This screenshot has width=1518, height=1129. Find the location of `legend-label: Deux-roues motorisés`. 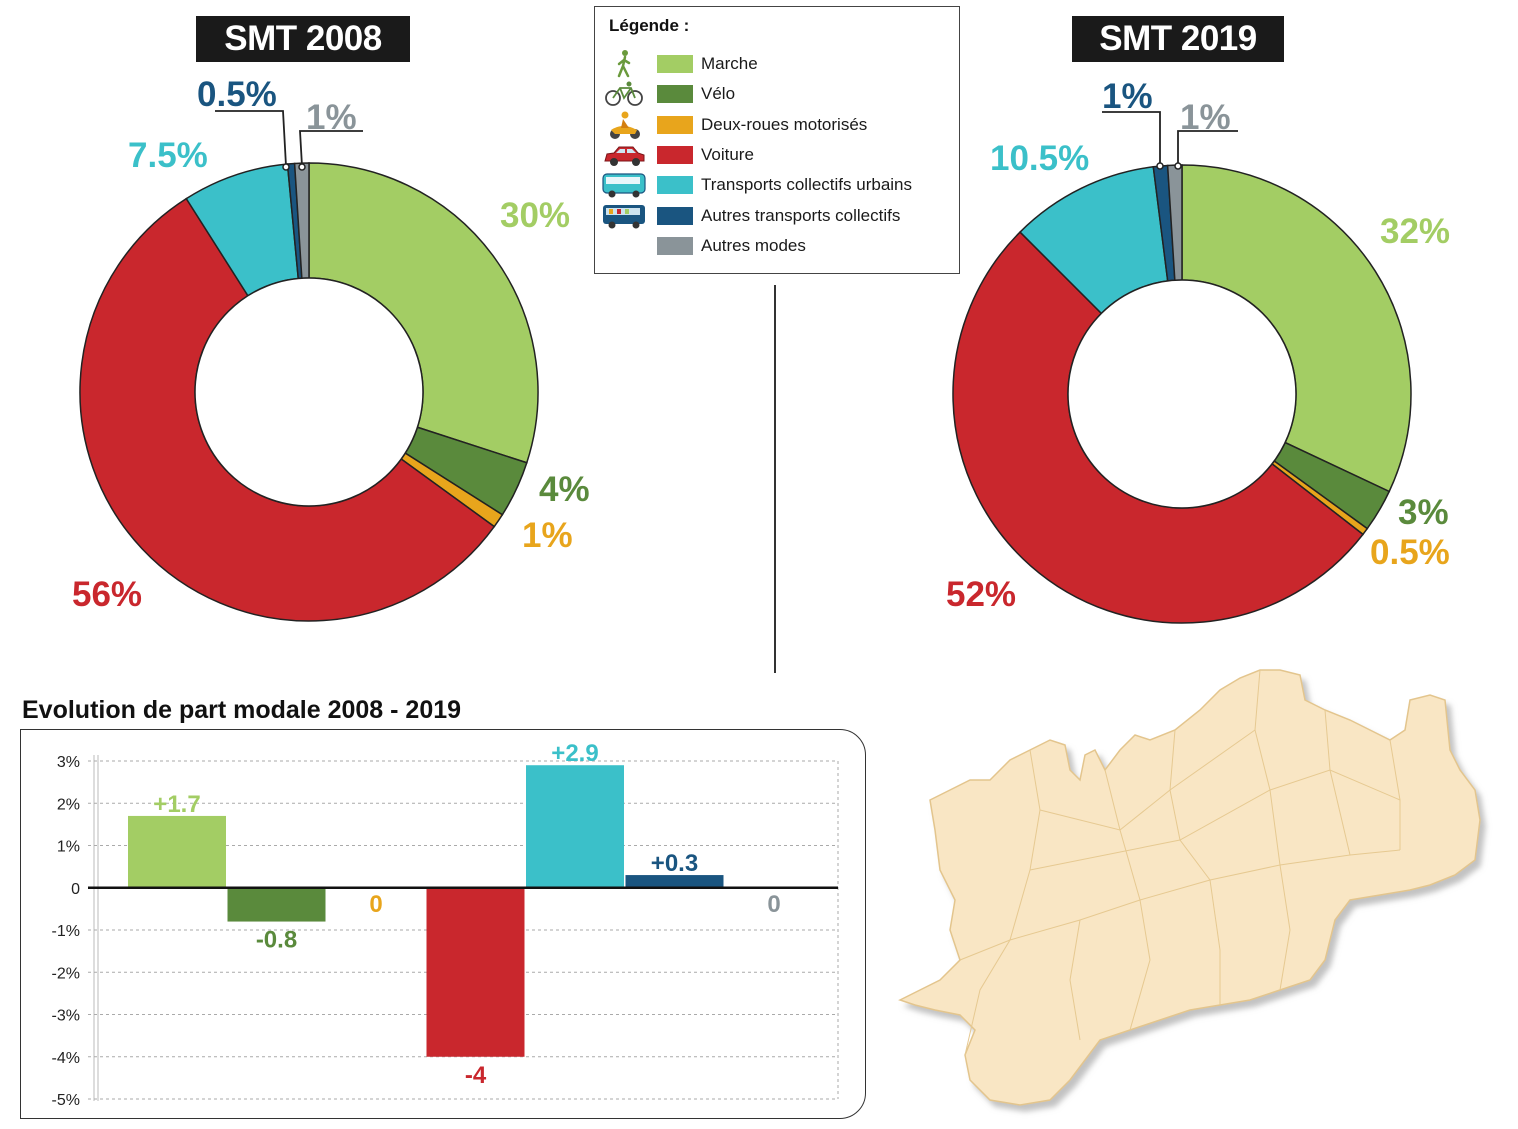

legend-label: Deux-roues motorisés is located at coordinates (784, 124).